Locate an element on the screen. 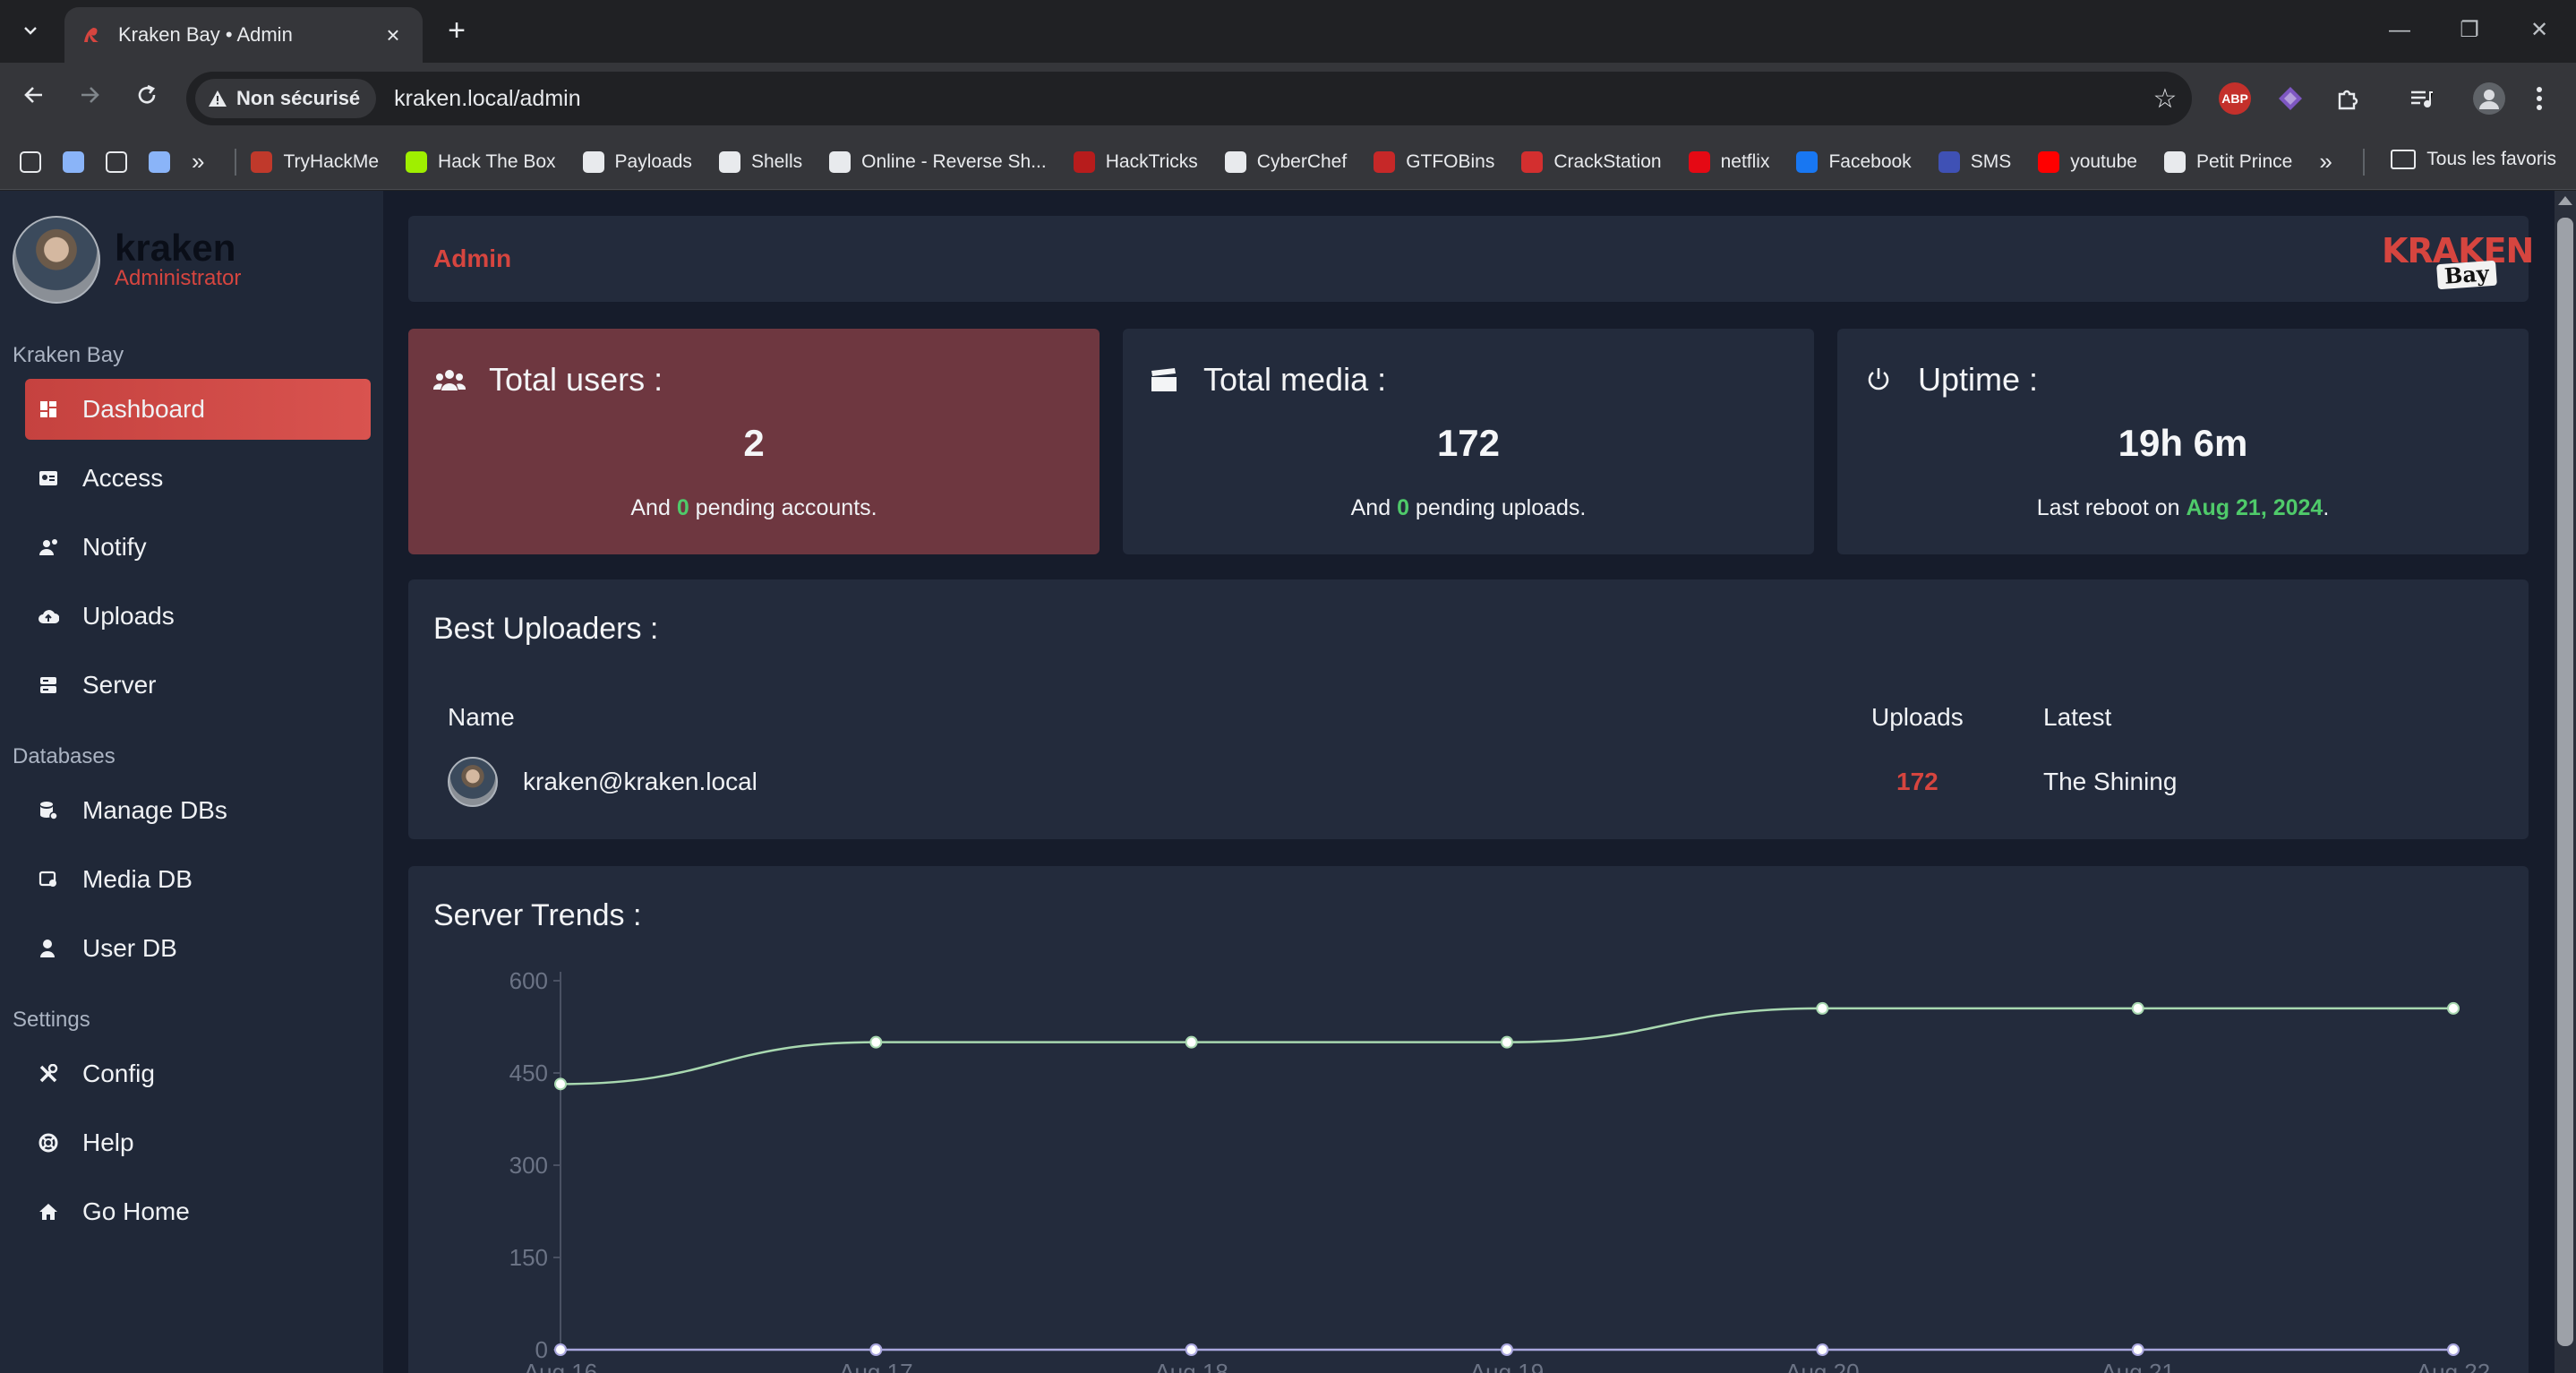 Image resolution: width=2576 pixels, height=1373 pixels. bookmarks-divider is located at coordinates (236, 162).